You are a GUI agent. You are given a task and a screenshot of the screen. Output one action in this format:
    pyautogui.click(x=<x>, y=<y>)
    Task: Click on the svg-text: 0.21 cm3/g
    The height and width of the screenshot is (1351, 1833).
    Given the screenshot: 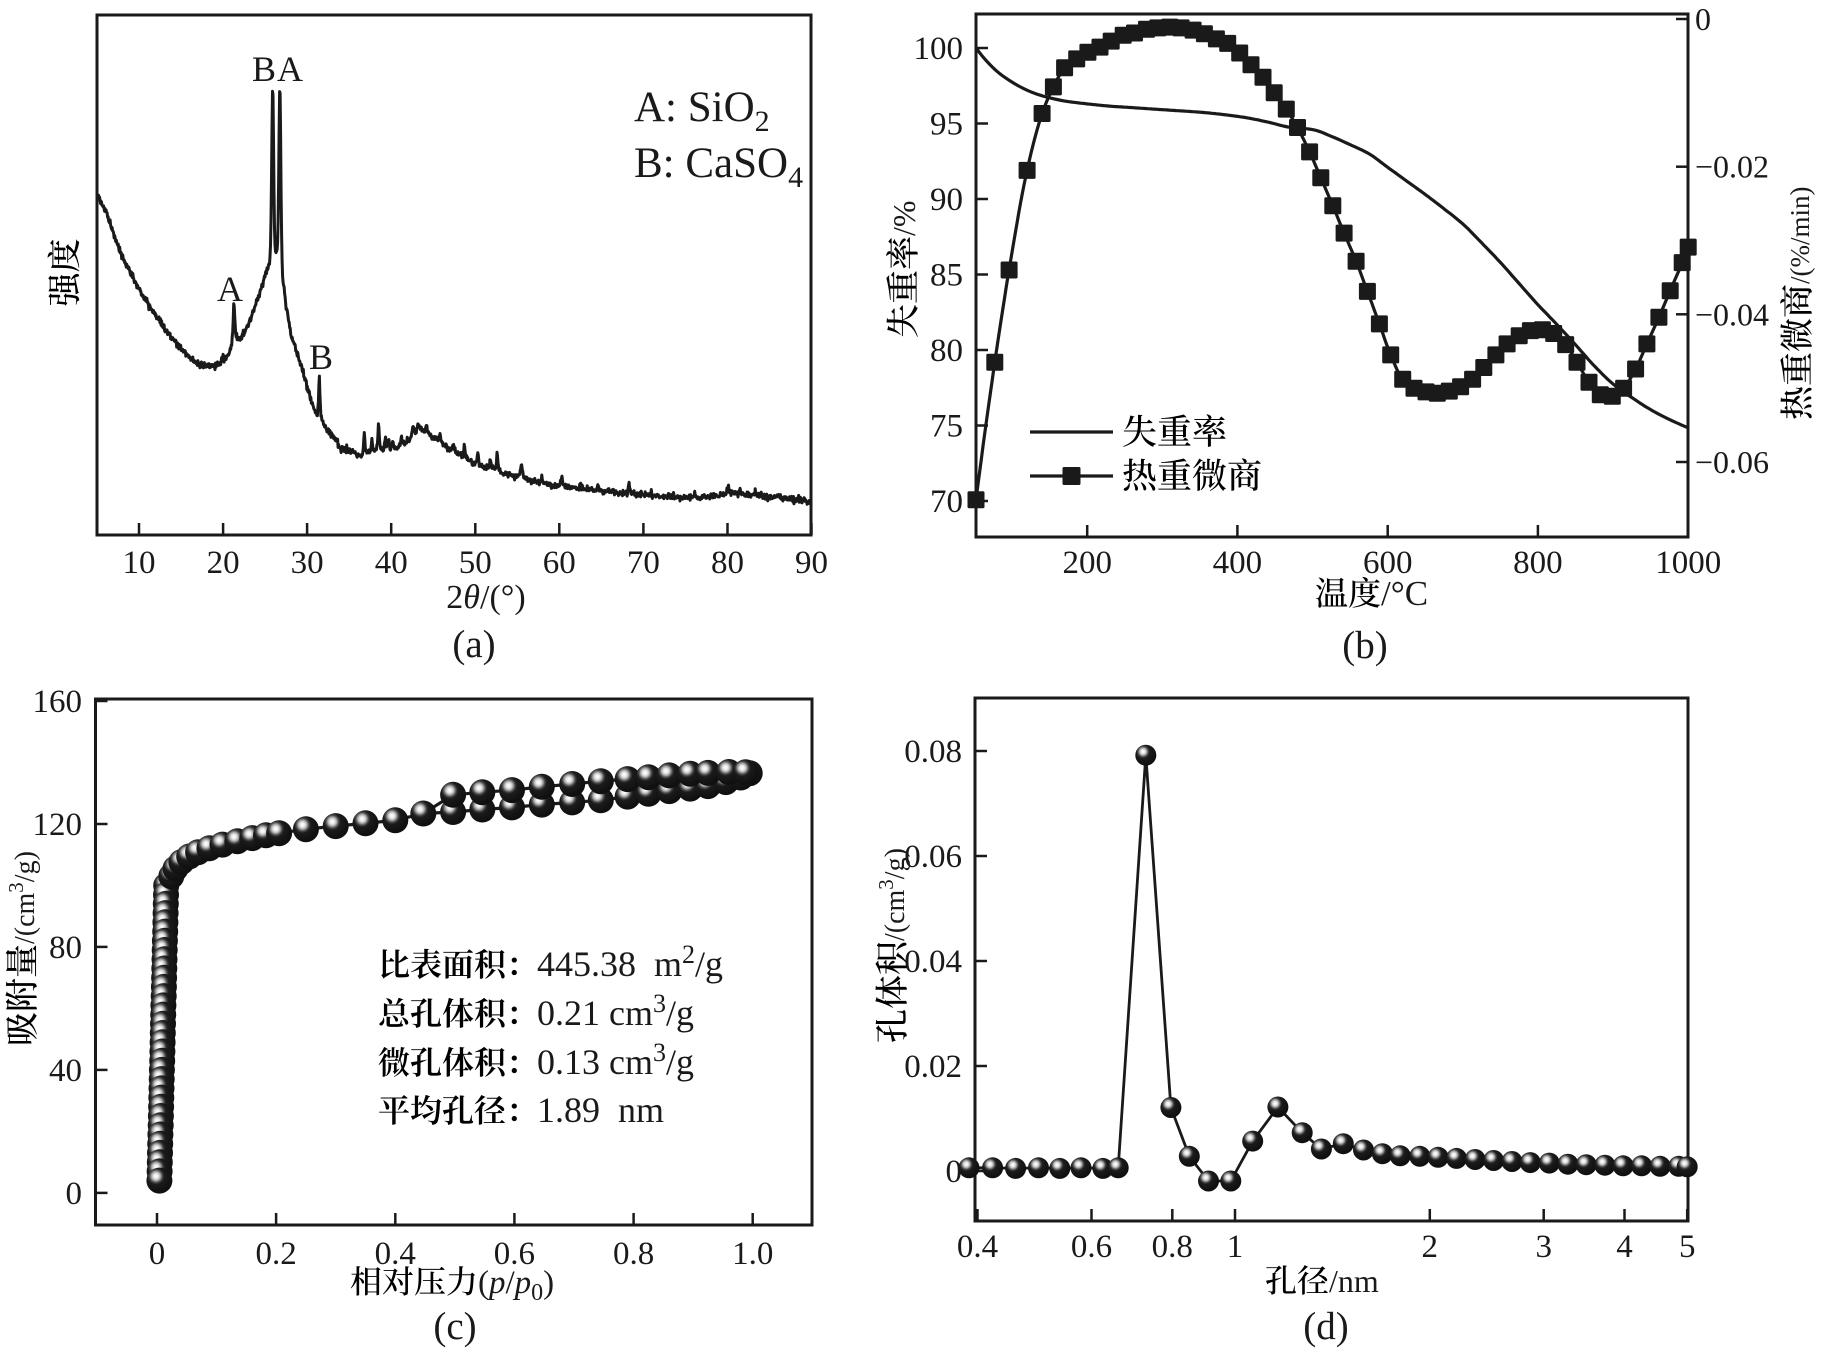 What is the action you would take?
    pyautogui.click(x=615, y=1011)
    